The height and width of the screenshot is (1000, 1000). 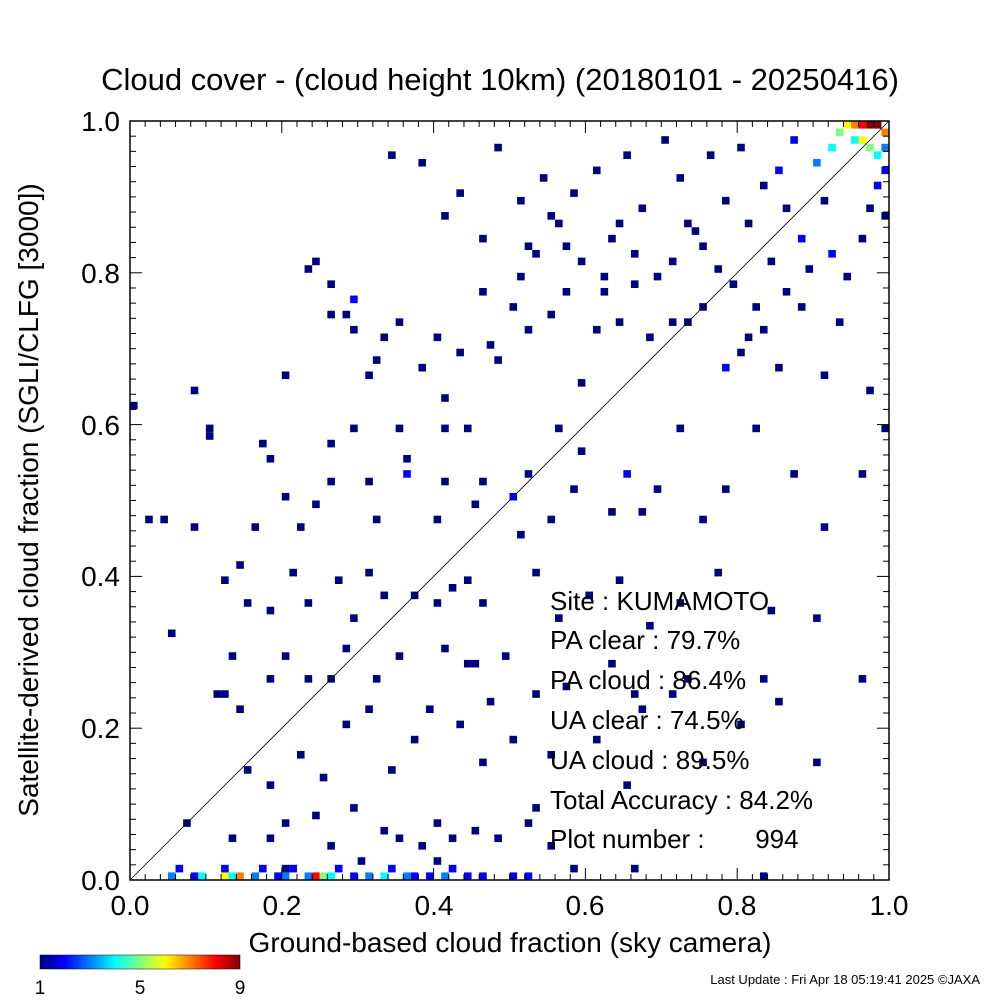 I want to click on y-tick-label: 1.0, so click(x=100, y=121).